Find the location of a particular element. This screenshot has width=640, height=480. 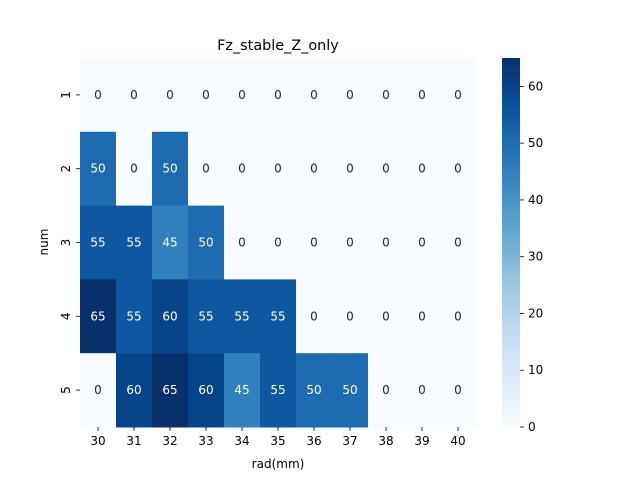

x-tick-label: 30 is located at coordinates (97, 441).